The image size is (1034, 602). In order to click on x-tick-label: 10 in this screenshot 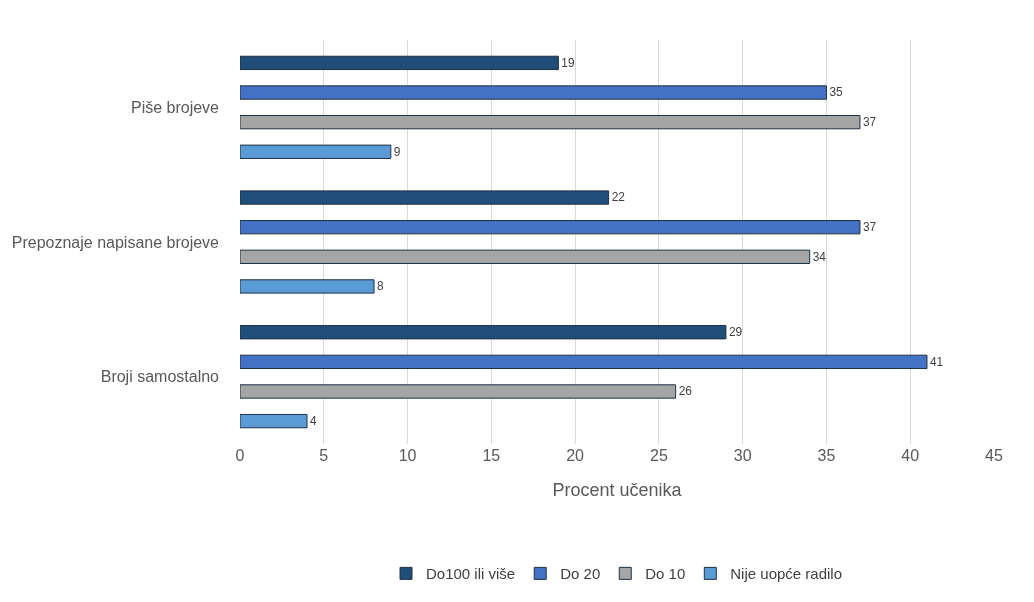, I will do `click(407, 455)`.